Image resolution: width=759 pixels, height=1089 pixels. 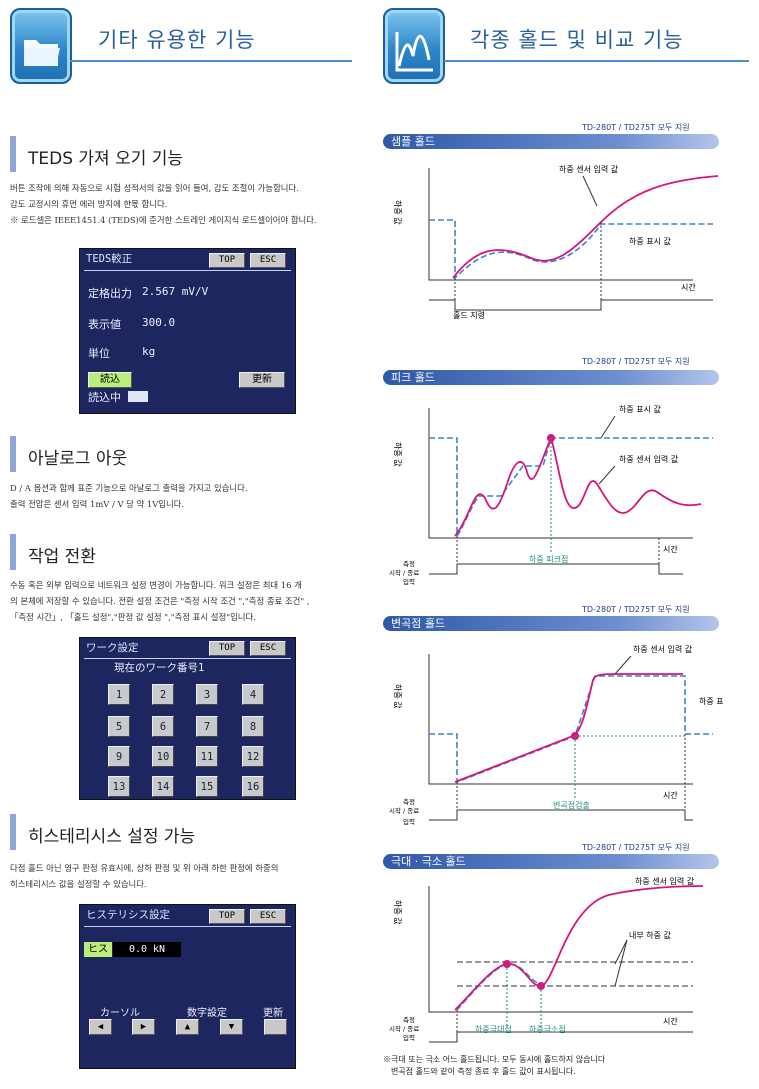 What do you see at coordinates (577, 40) in the screenshot?
I see `right-header-title: 각종 홀드 및 비교 기능` at bounding box center [577, 40].